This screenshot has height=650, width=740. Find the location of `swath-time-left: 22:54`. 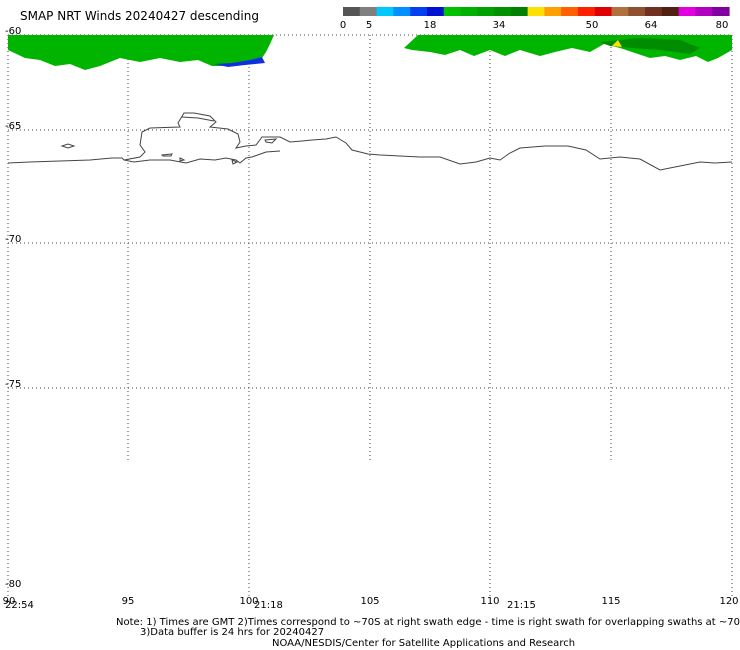

swath-time-left: 22:54 is located at coordinates (19, 605).